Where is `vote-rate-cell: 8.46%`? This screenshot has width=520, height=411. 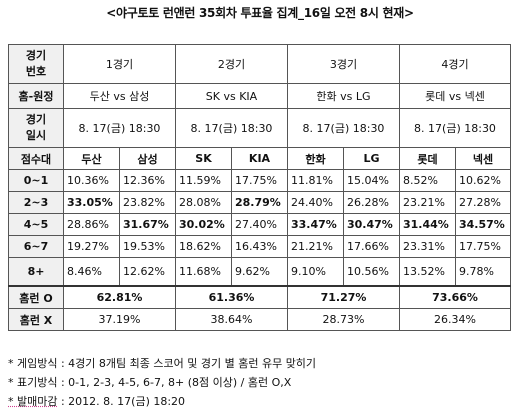 vote-rate-cell: 8.46% is located at coordinates (91, 272).